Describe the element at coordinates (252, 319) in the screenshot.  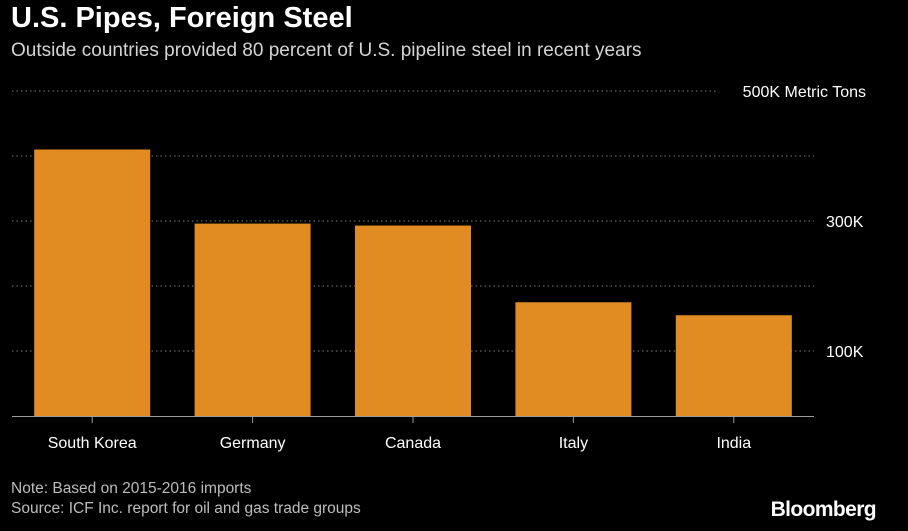
I see `bar-germany` at that location.